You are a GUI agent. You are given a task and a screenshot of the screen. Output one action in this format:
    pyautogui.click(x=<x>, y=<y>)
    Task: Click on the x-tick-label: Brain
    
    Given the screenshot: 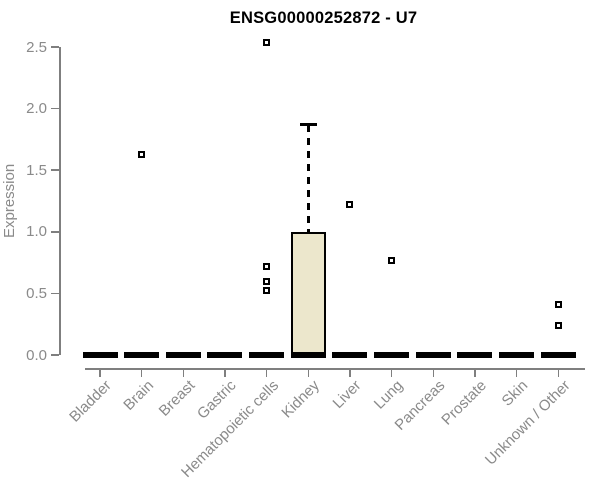 What is the action you would take?
    pyautogui.click(x=138, y=395)
    